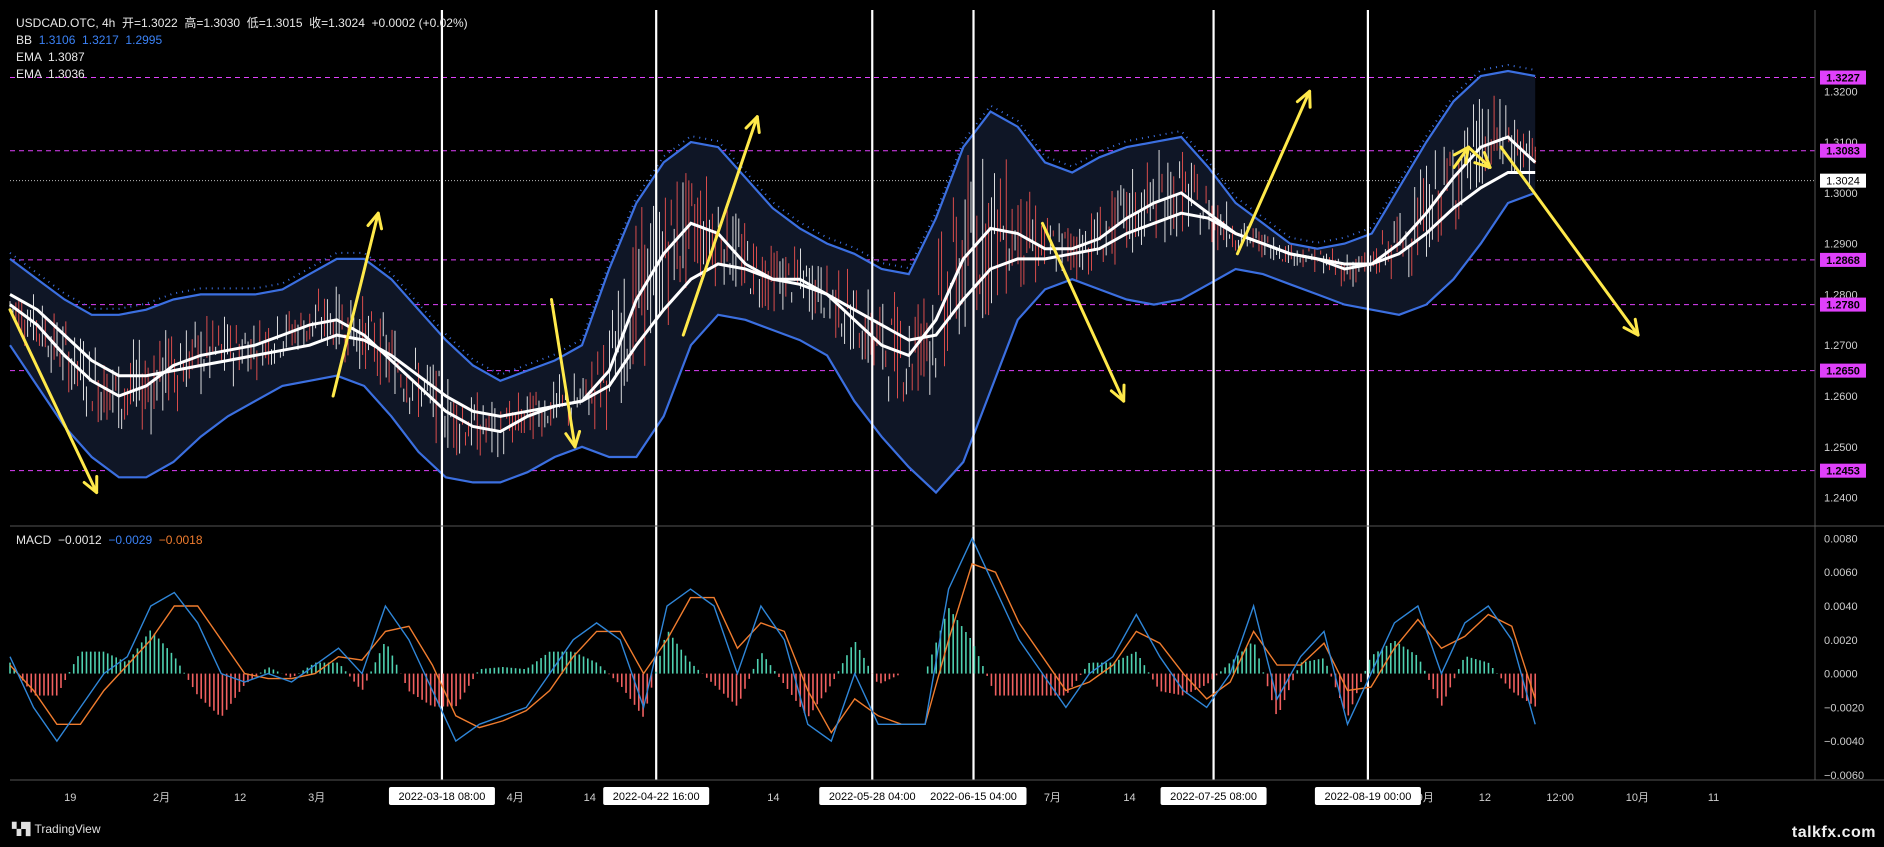 This screenshot has width=1884, height=847. I want to click on time-tick-label: 12:00, so click(1560, 798).